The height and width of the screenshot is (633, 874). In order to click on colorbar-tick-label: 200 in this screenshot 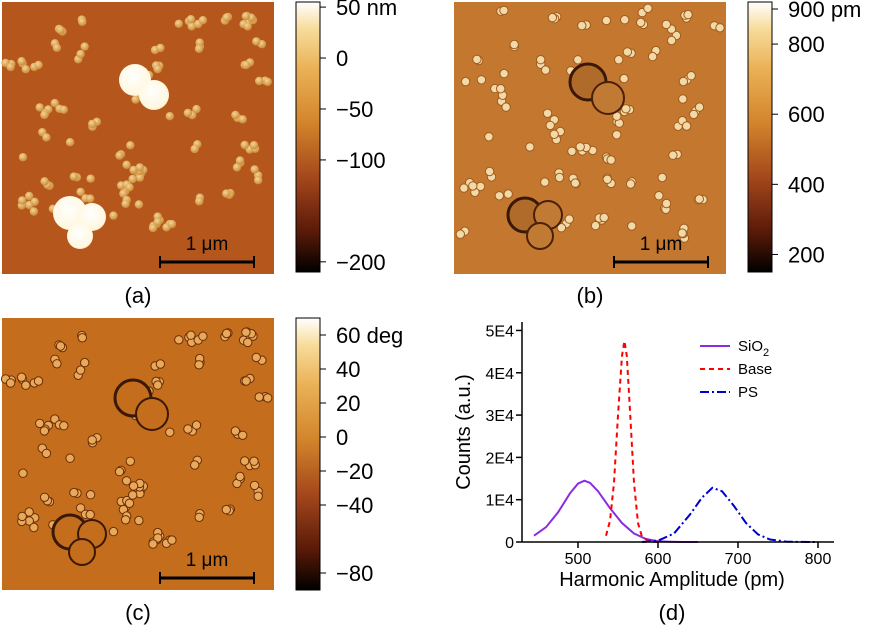, I will do `click(806, 254)`.